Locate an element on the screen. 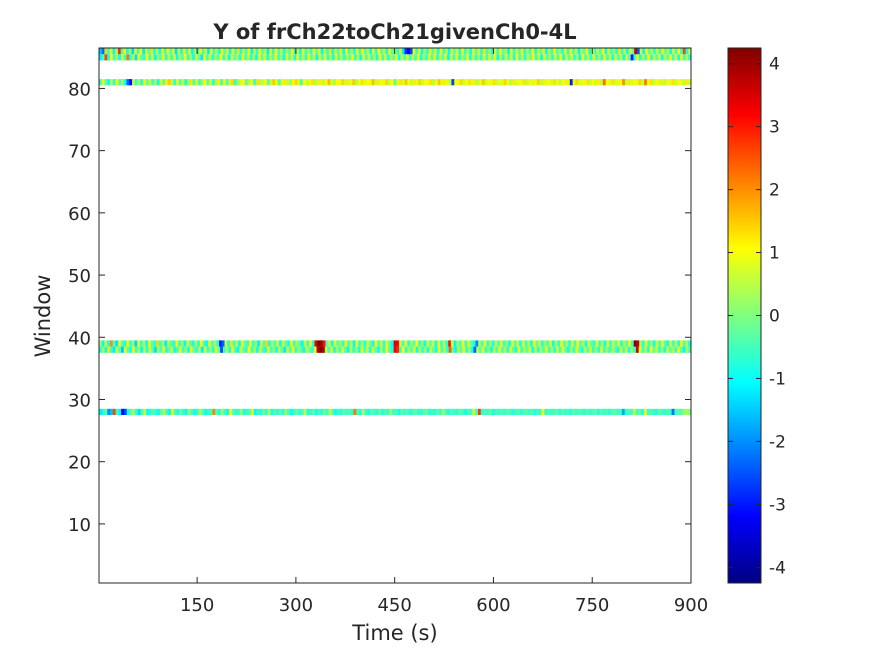  y-axis-label: Window is located at coordinates (43, 316).